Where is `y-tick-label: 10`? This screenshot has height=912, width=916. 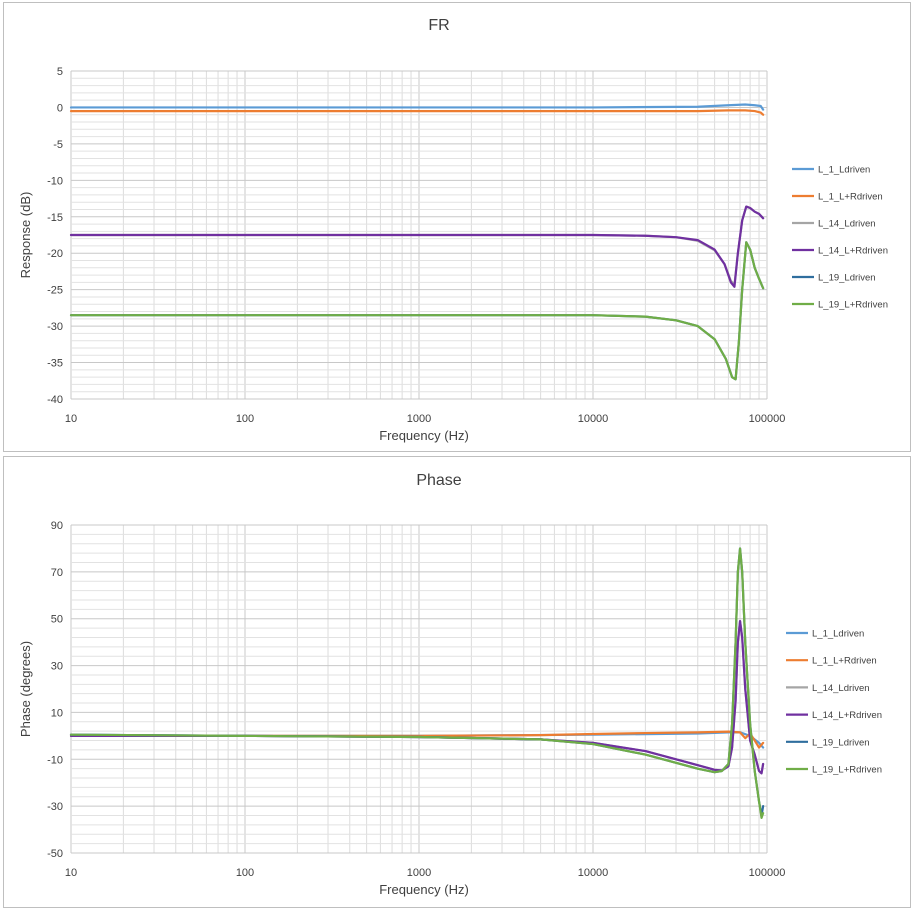 y-tick-label: 10 is located at coordinates (57, 713).